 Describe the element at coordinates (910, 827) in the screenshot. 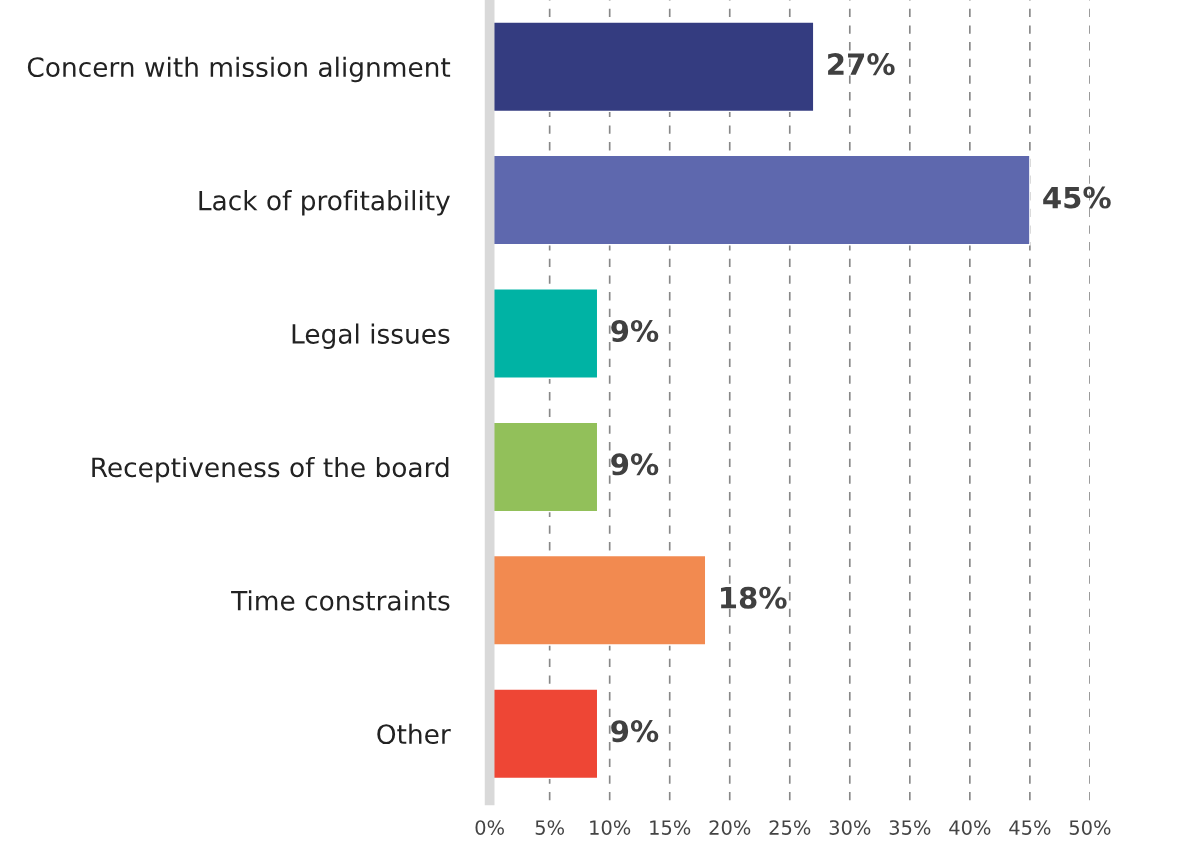

I see `x-tick-label: 35%` at that location.